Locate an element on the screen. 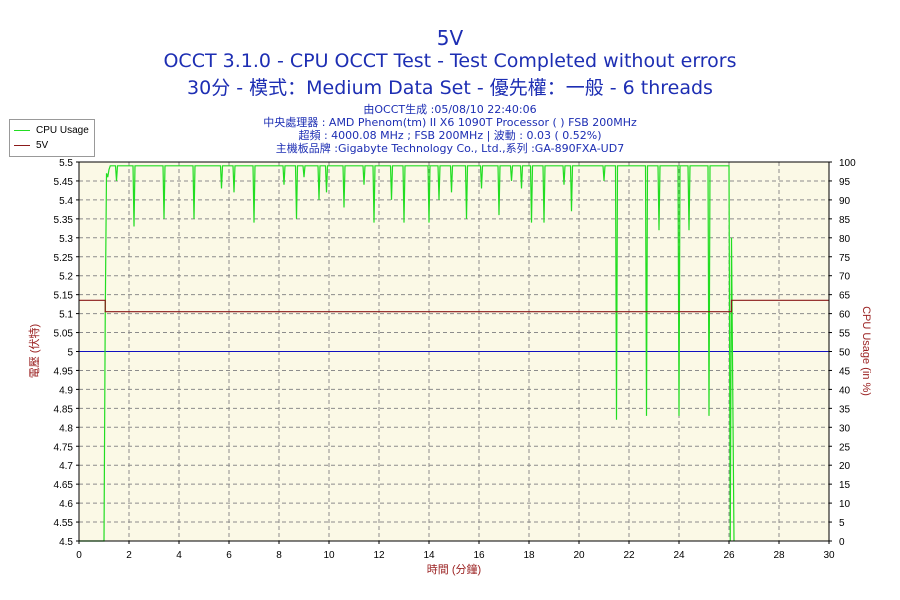 The height and width of the screenshot is (600, 900). right-tick-label: 100 is located at coordinates (847, 163).